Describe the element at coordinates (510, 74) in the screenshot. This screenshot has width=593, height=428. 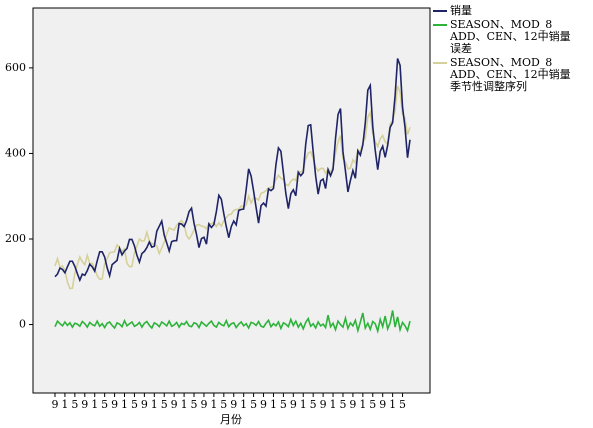
I see `legend-label: SEASON、MOD_8 ADD、CEN、12中销量季节性调整序列` at that location.